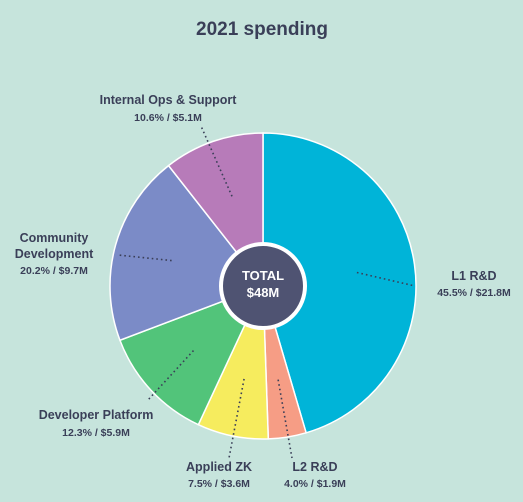 This screenshot has height=502, width=523. What do you see at coordinates (262, 29) in the screenshot?
I see `chart-title: 2021 spending` at bounding box center [262, 29].